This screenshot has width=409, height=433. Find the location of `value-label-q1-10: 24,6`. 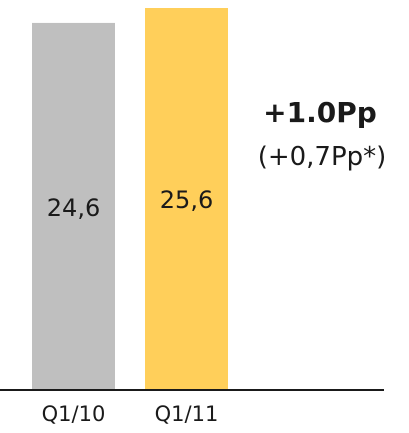

value-label-q1-10: 24,6 is located at coordinates (73, 208).